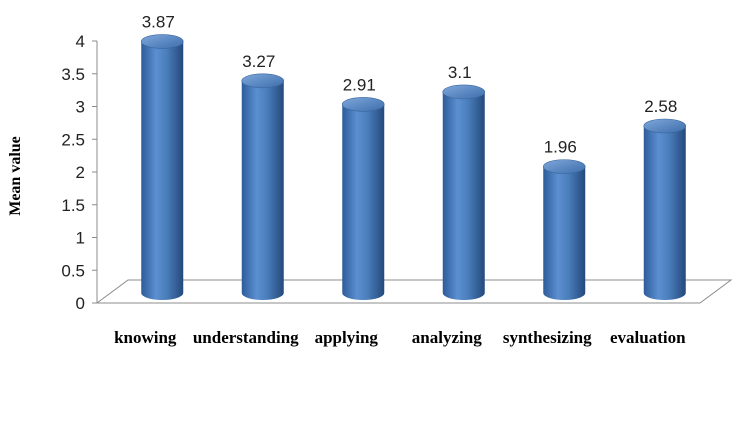 This screenshot has width=744, height=429. I want to click on data-label: 3.27, so click(258, 61).